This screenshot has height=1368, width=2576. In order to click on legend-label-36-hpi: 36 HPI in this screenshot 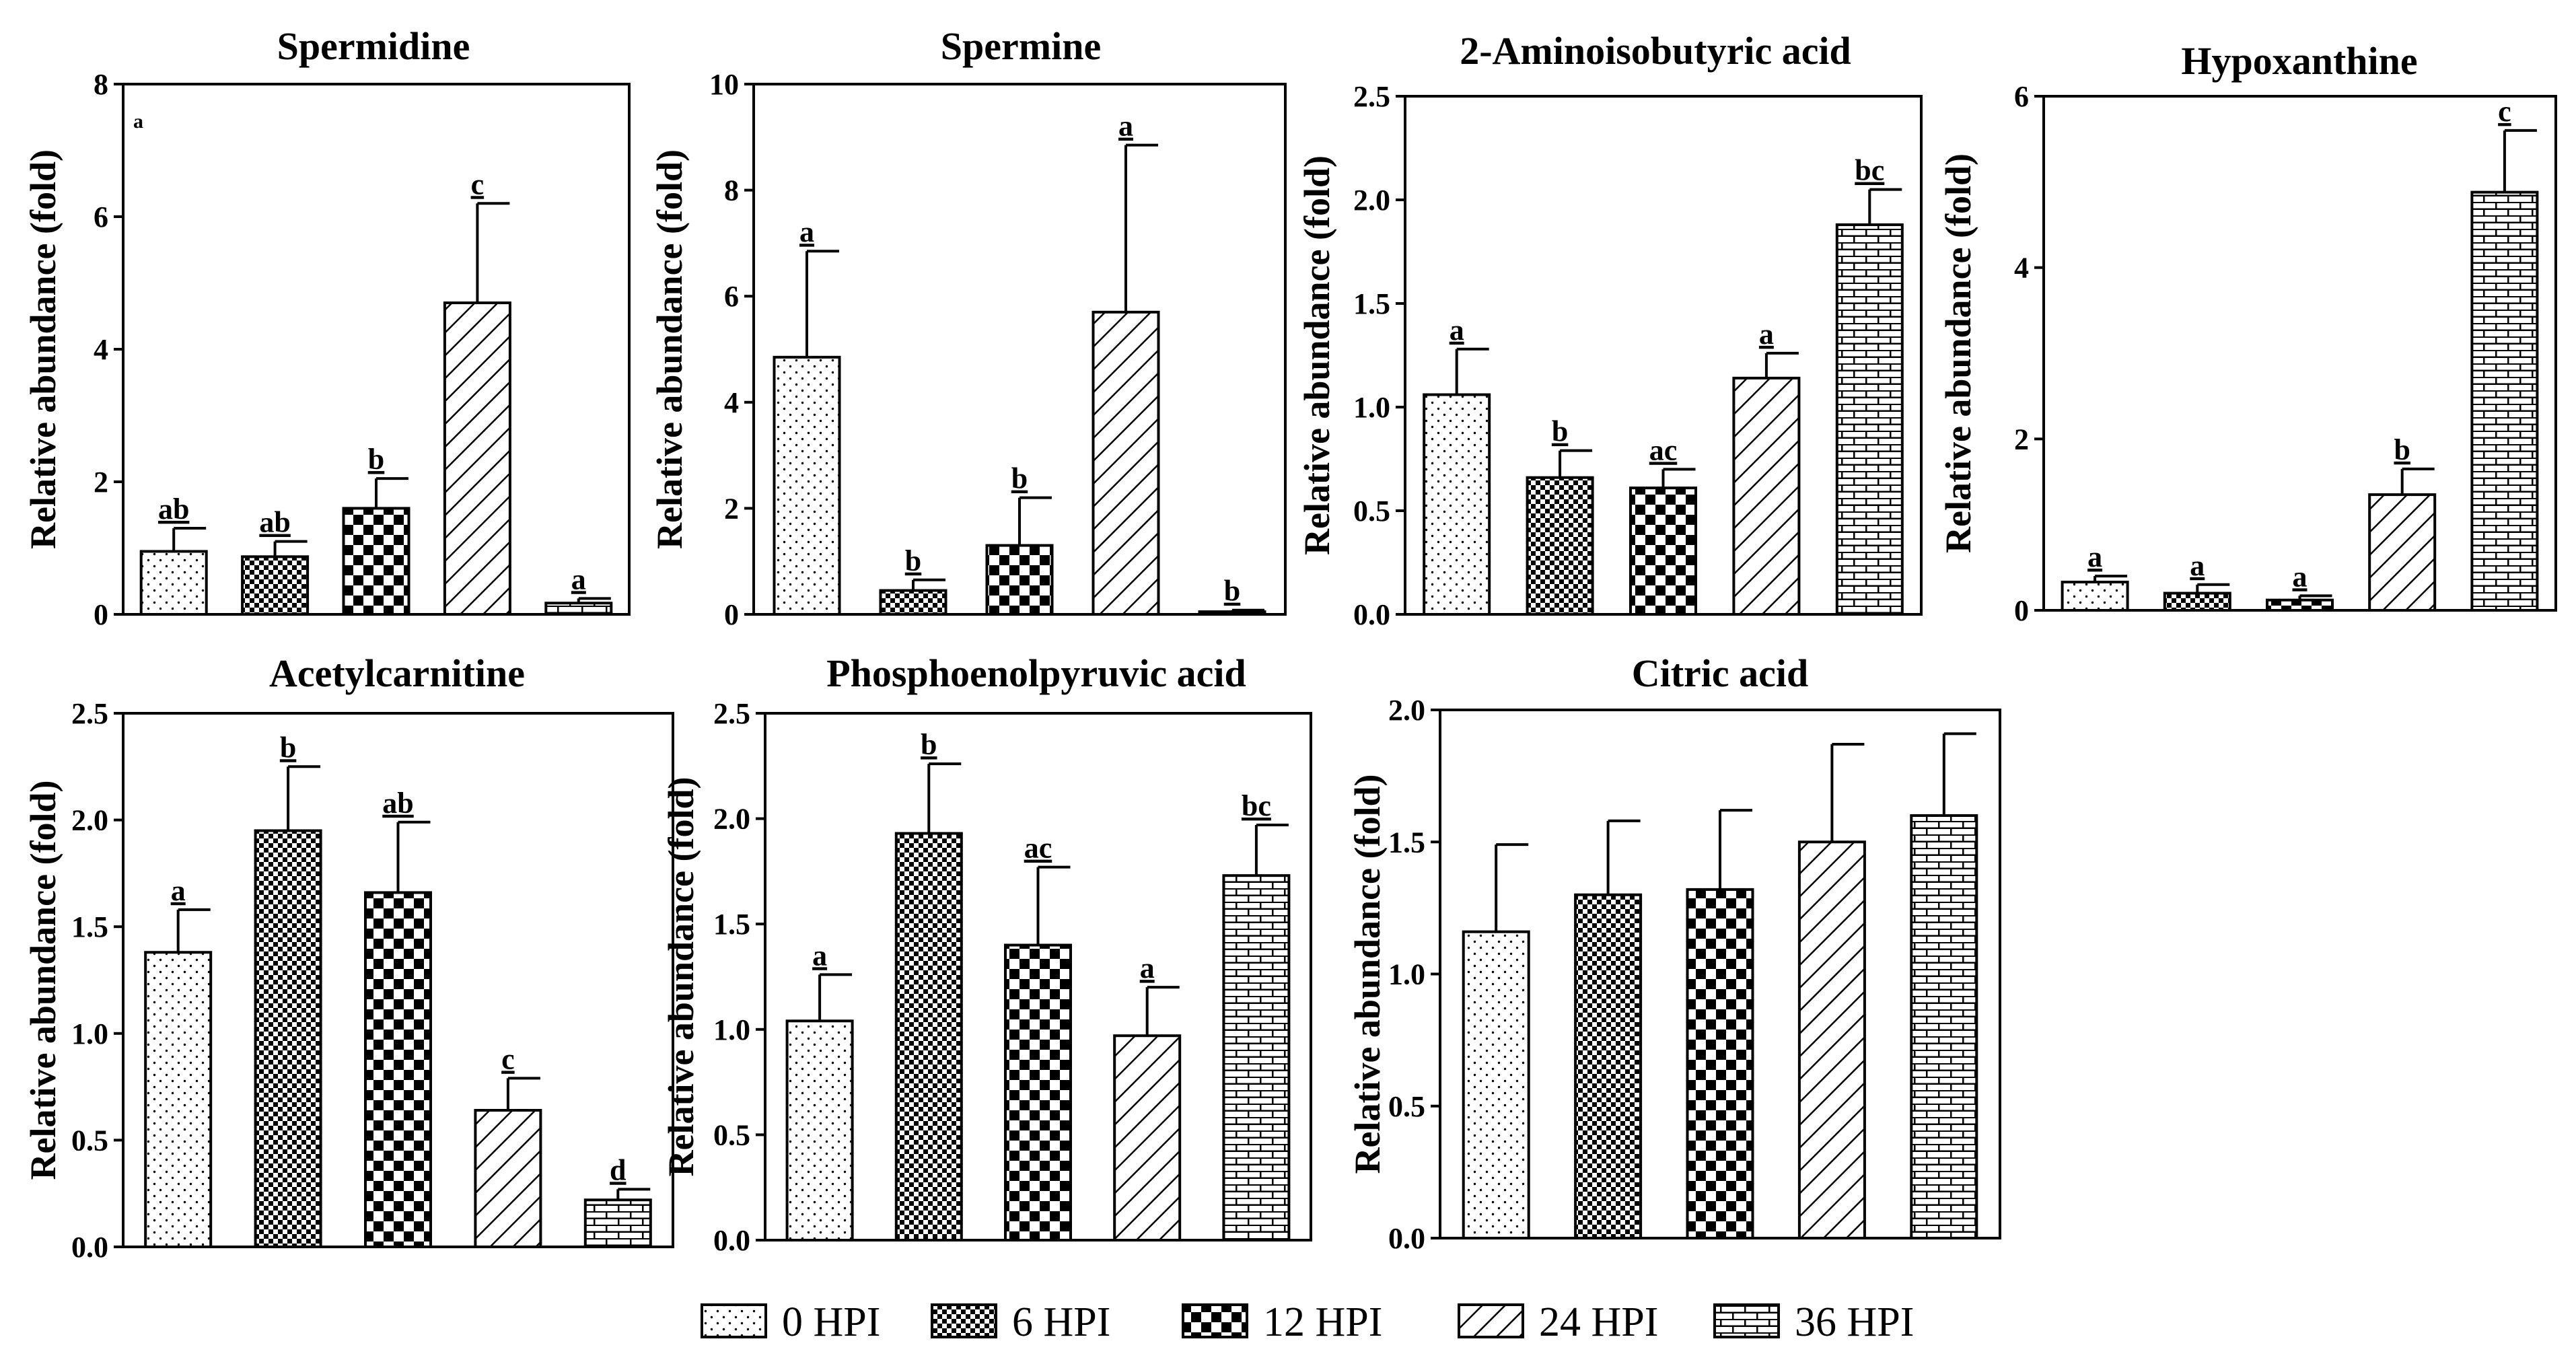, I will do `click(1854, 1322)`.